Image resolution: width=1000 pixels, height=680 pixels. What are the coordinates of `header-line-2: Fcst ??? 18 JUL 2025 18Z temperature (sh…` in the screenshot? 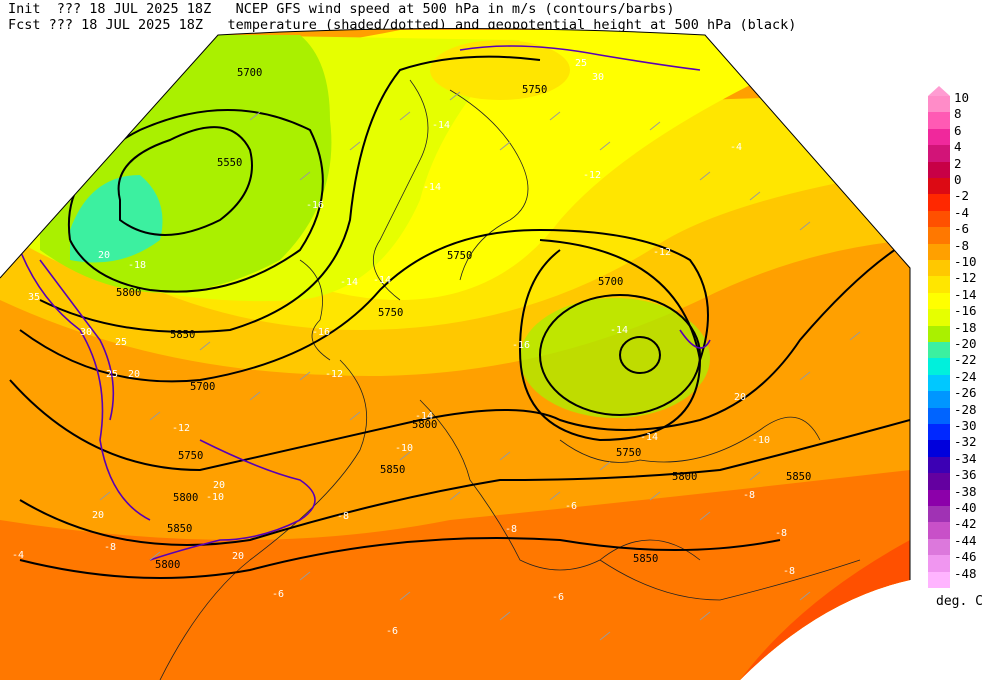 It's located at (402, 25).